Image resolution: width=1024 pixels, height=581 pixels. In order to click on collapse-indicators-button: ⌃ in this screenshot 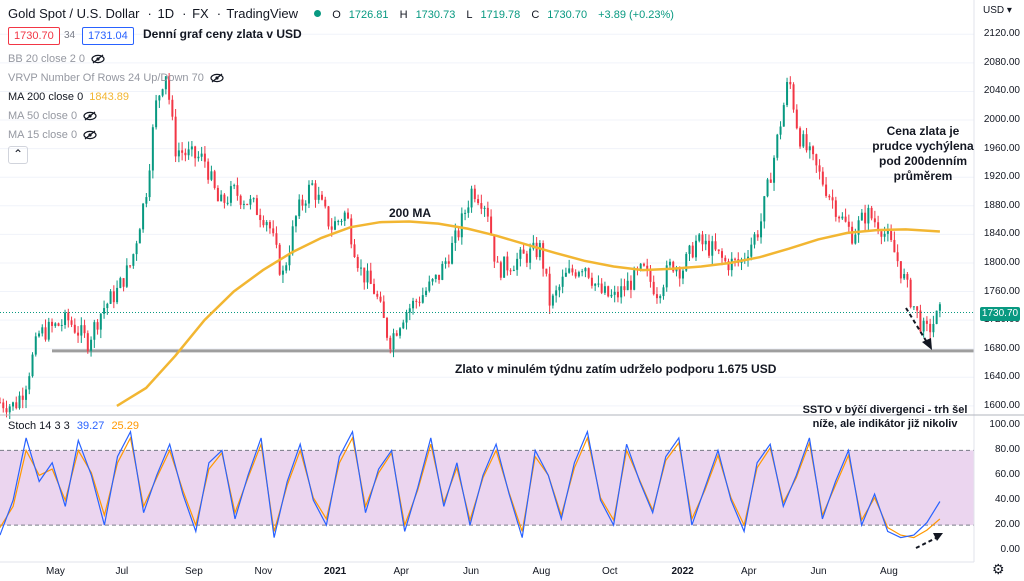, I will do `click(18, 155)`.